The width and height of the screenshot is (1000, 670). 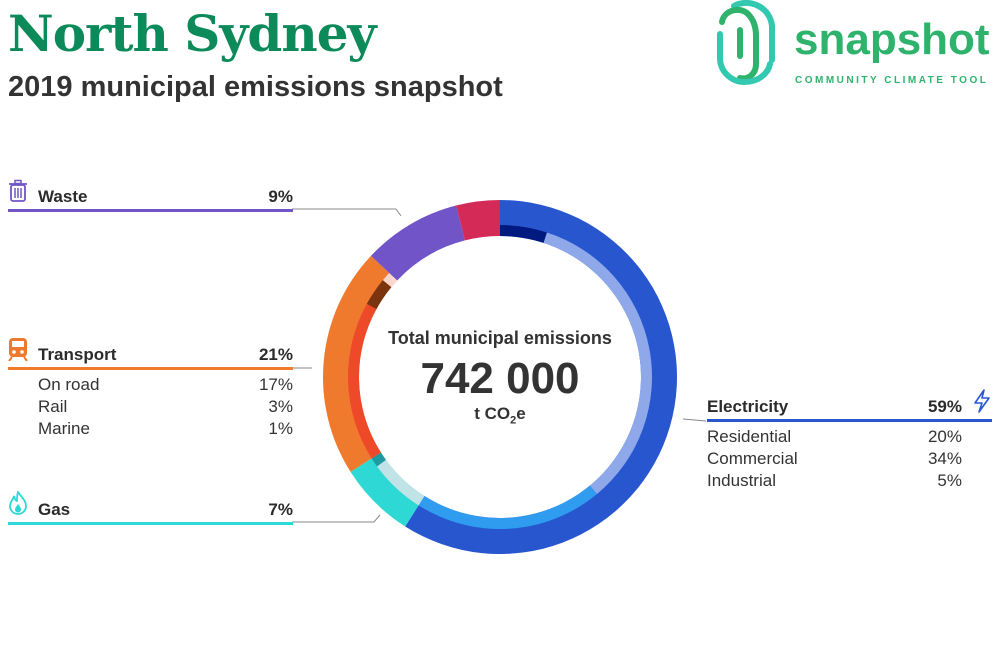 What do you see at coordinates (150, 510) in the screenshot?
I see `gas-category: Gas 7%` at bounding box center [150, 510].